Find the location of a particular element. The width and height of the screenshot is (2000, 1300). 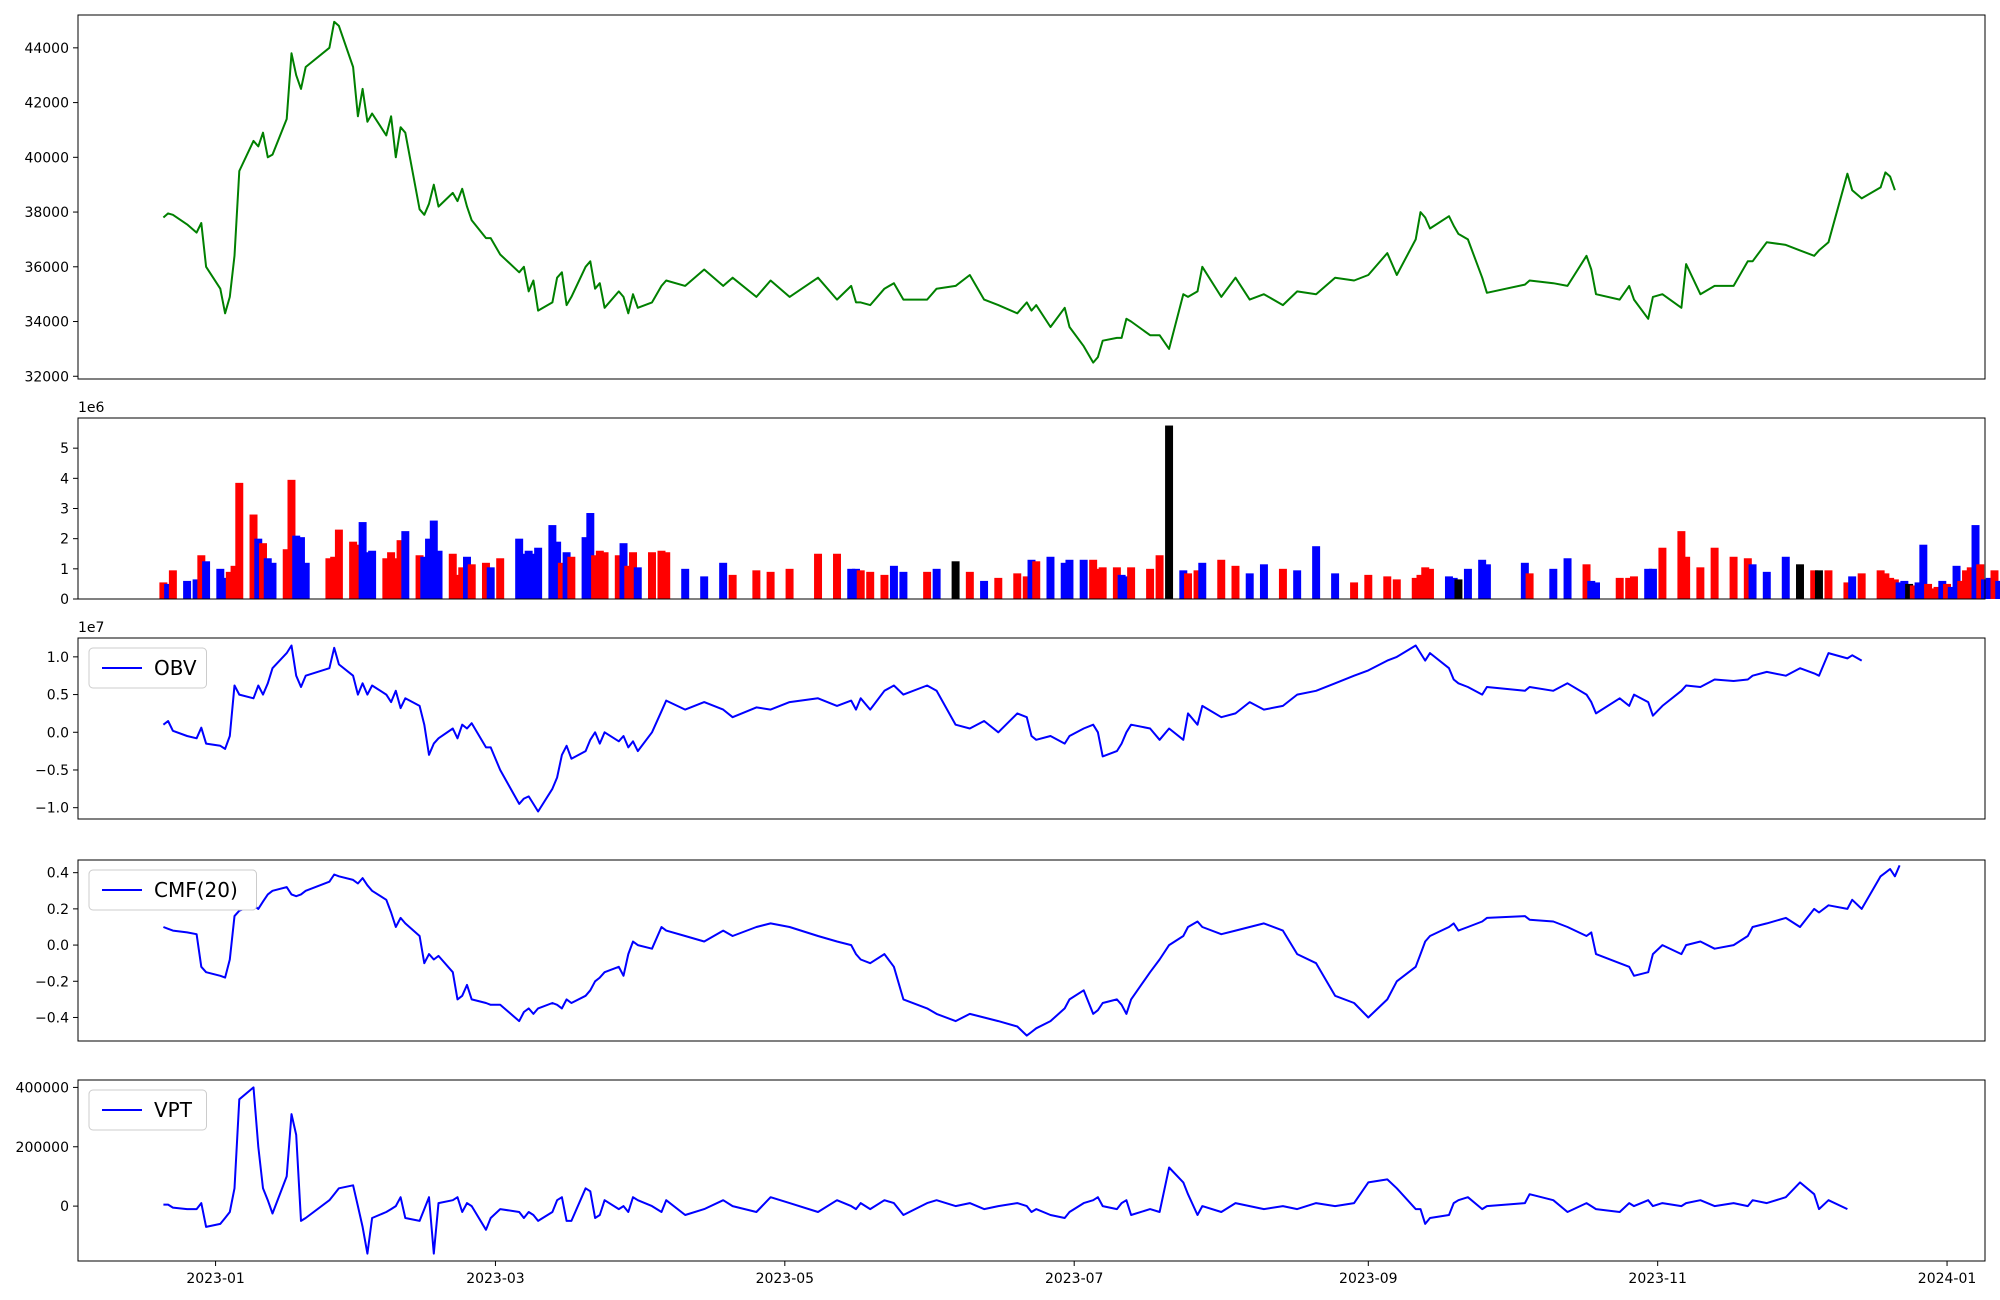

vpt-legend: VPT is located at coordinates (147, 1110).